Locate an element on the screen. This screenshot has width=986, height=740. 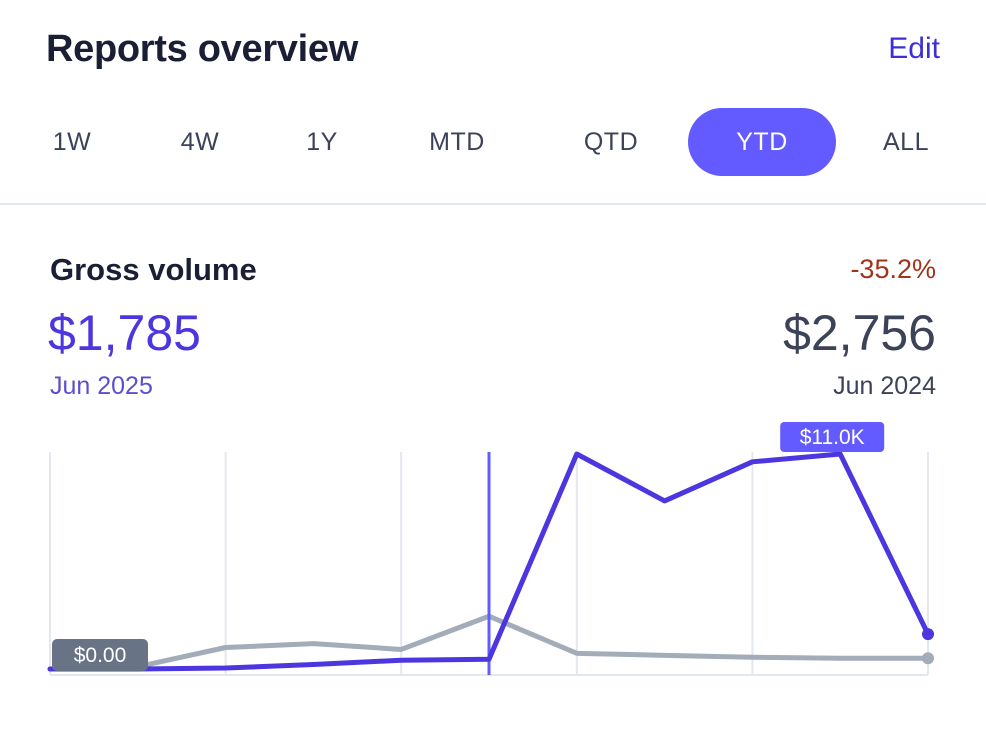
current-end-dot is located at coordinates (928, 634).